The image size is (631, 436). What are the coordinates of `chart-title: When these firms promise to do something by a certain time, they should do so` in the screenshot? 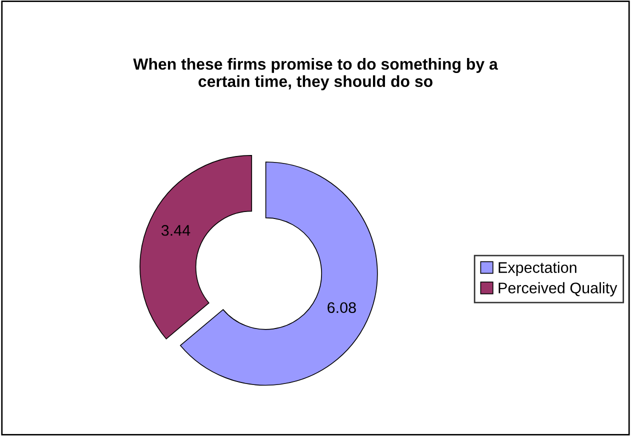 It's located at (315, 74).